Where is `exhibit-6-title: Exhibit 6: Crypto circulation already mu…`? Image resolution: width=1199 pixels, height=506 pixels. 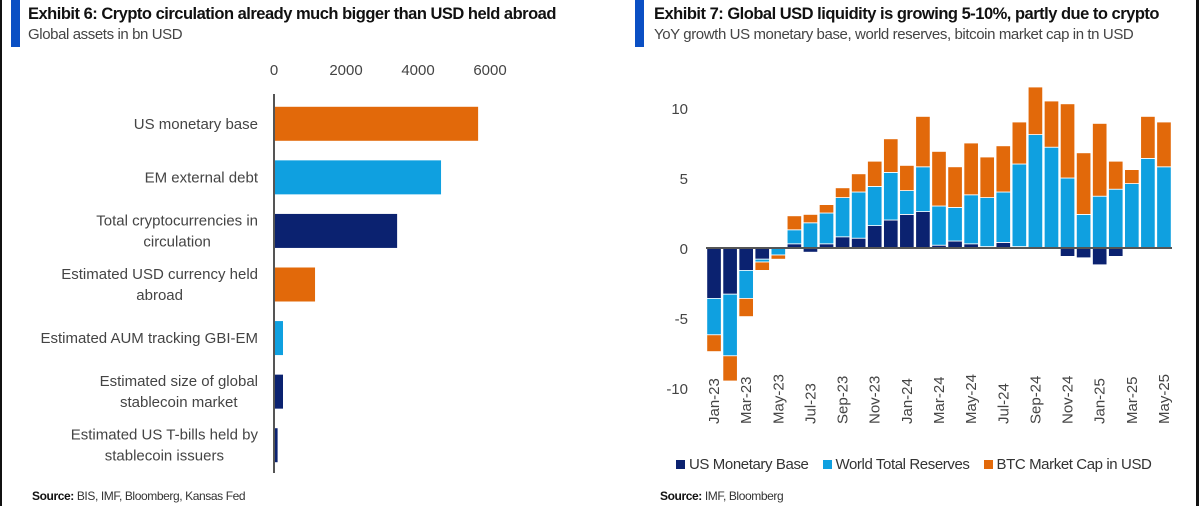
exhibit-6-title: Exhibit 6: Crypto circulation already mu… is located at coordinates (292, 14).